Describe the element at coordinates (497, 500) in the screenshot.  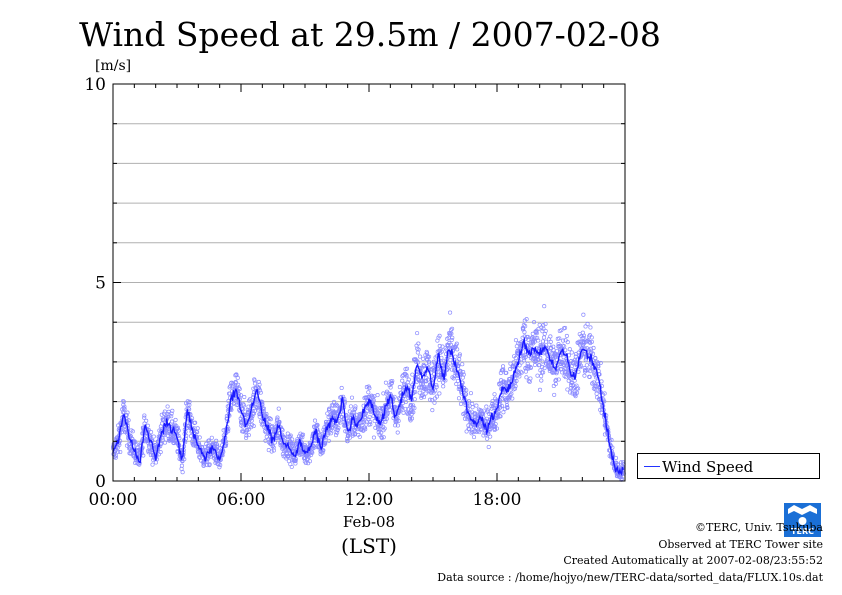
I see `x-tick-label: 18:00` at that location.